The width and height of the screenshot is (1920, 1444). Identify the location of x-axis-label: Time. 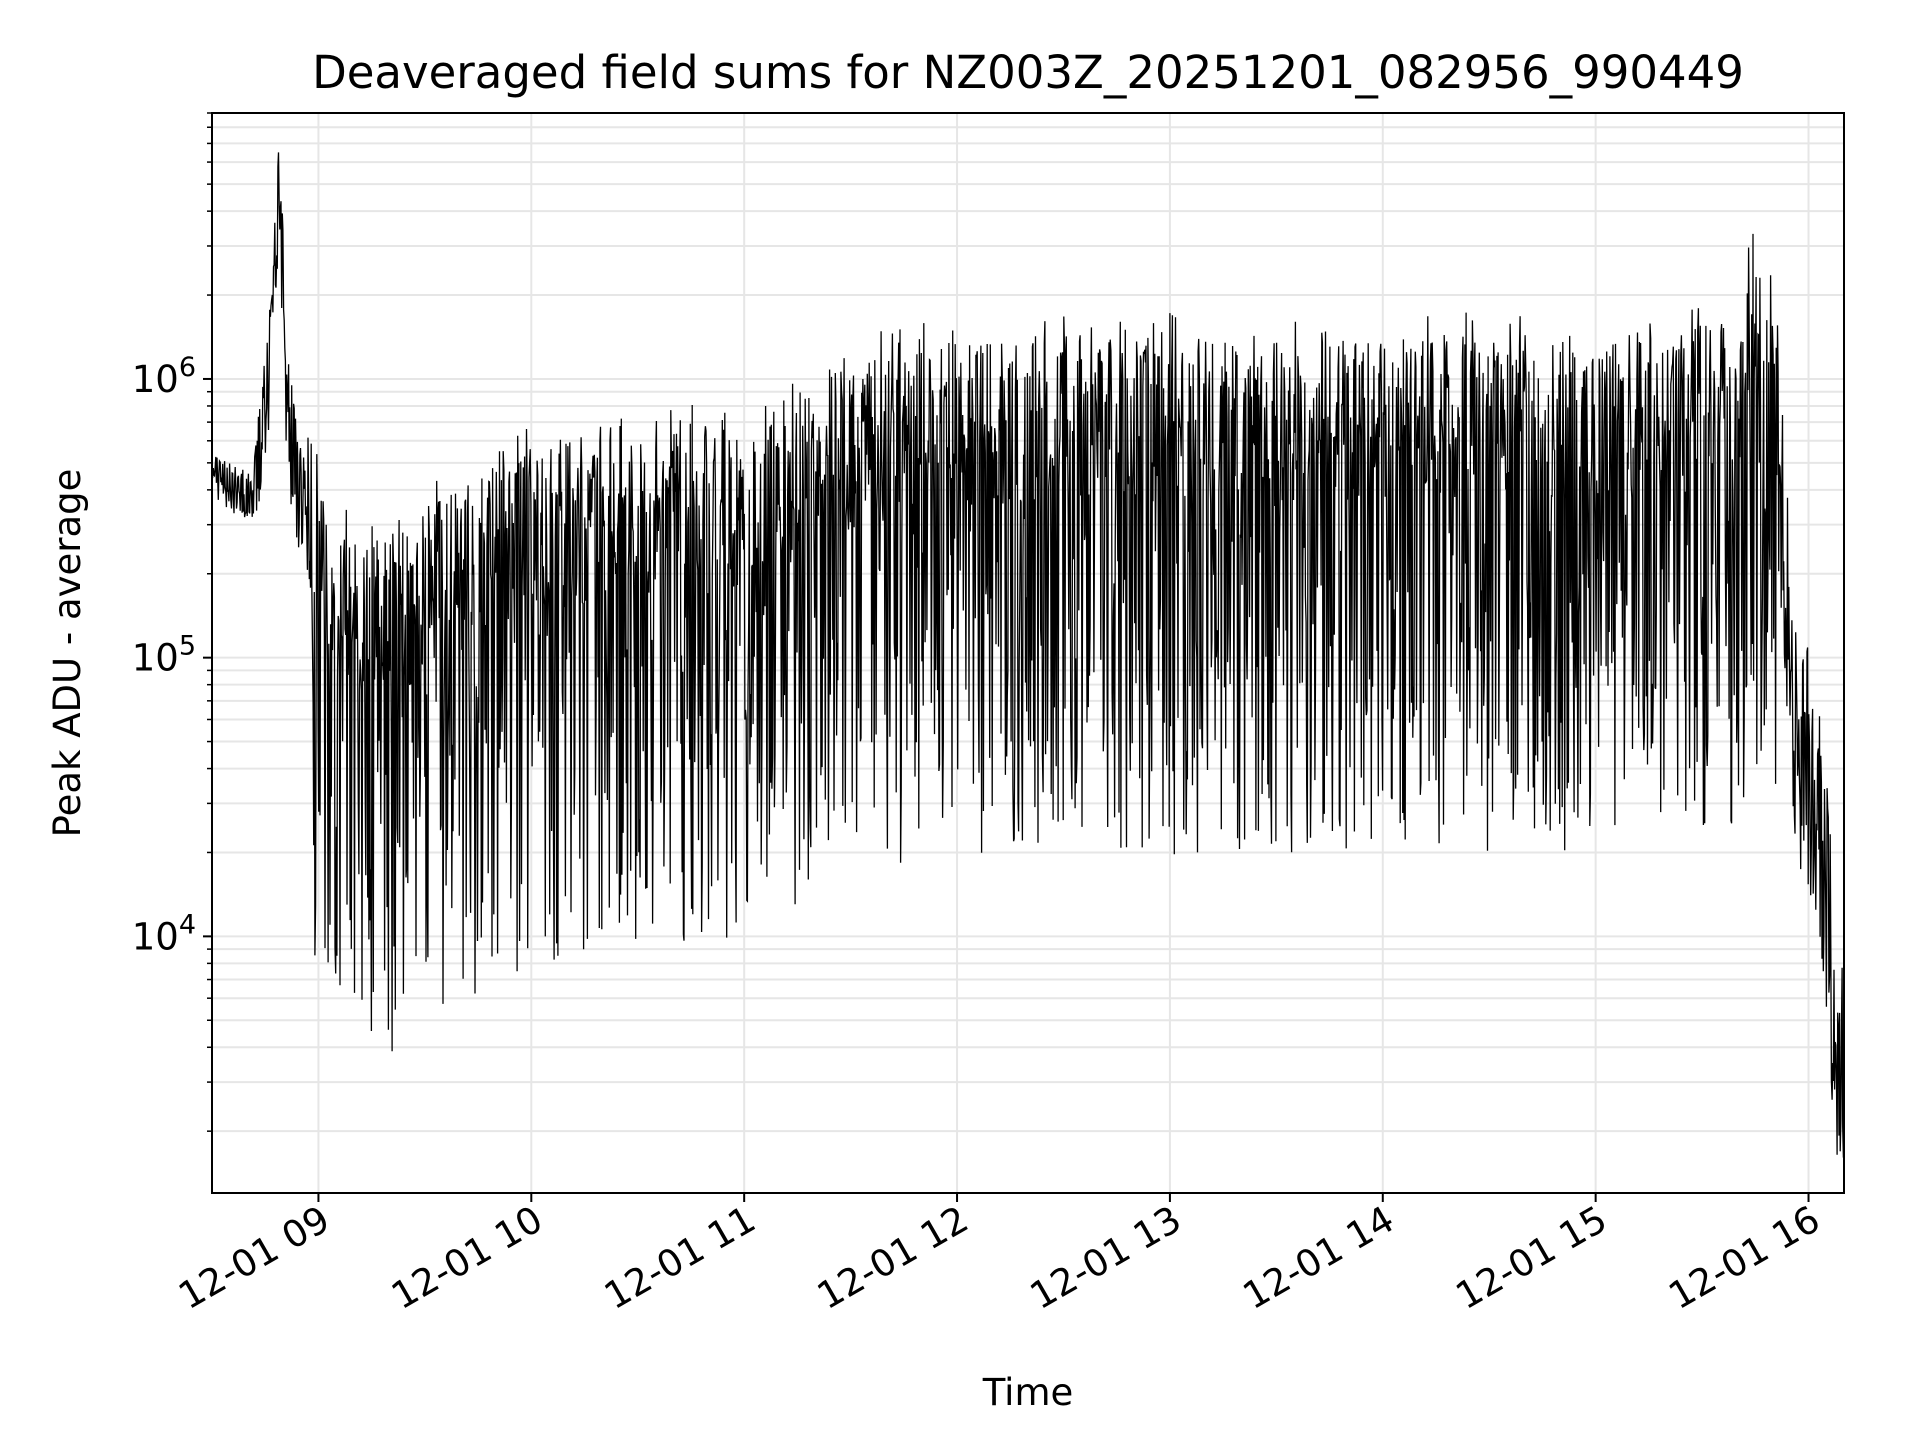
(1028, 1392).